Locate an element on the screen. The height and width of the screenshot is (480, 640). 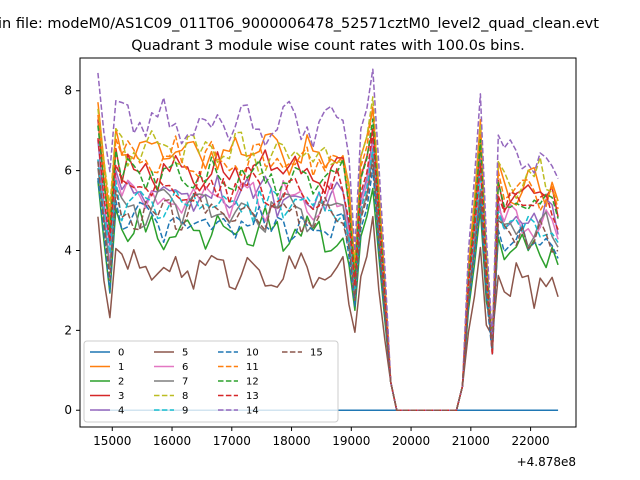
legend-label-3: 3 is located at coordinates (121, 396).